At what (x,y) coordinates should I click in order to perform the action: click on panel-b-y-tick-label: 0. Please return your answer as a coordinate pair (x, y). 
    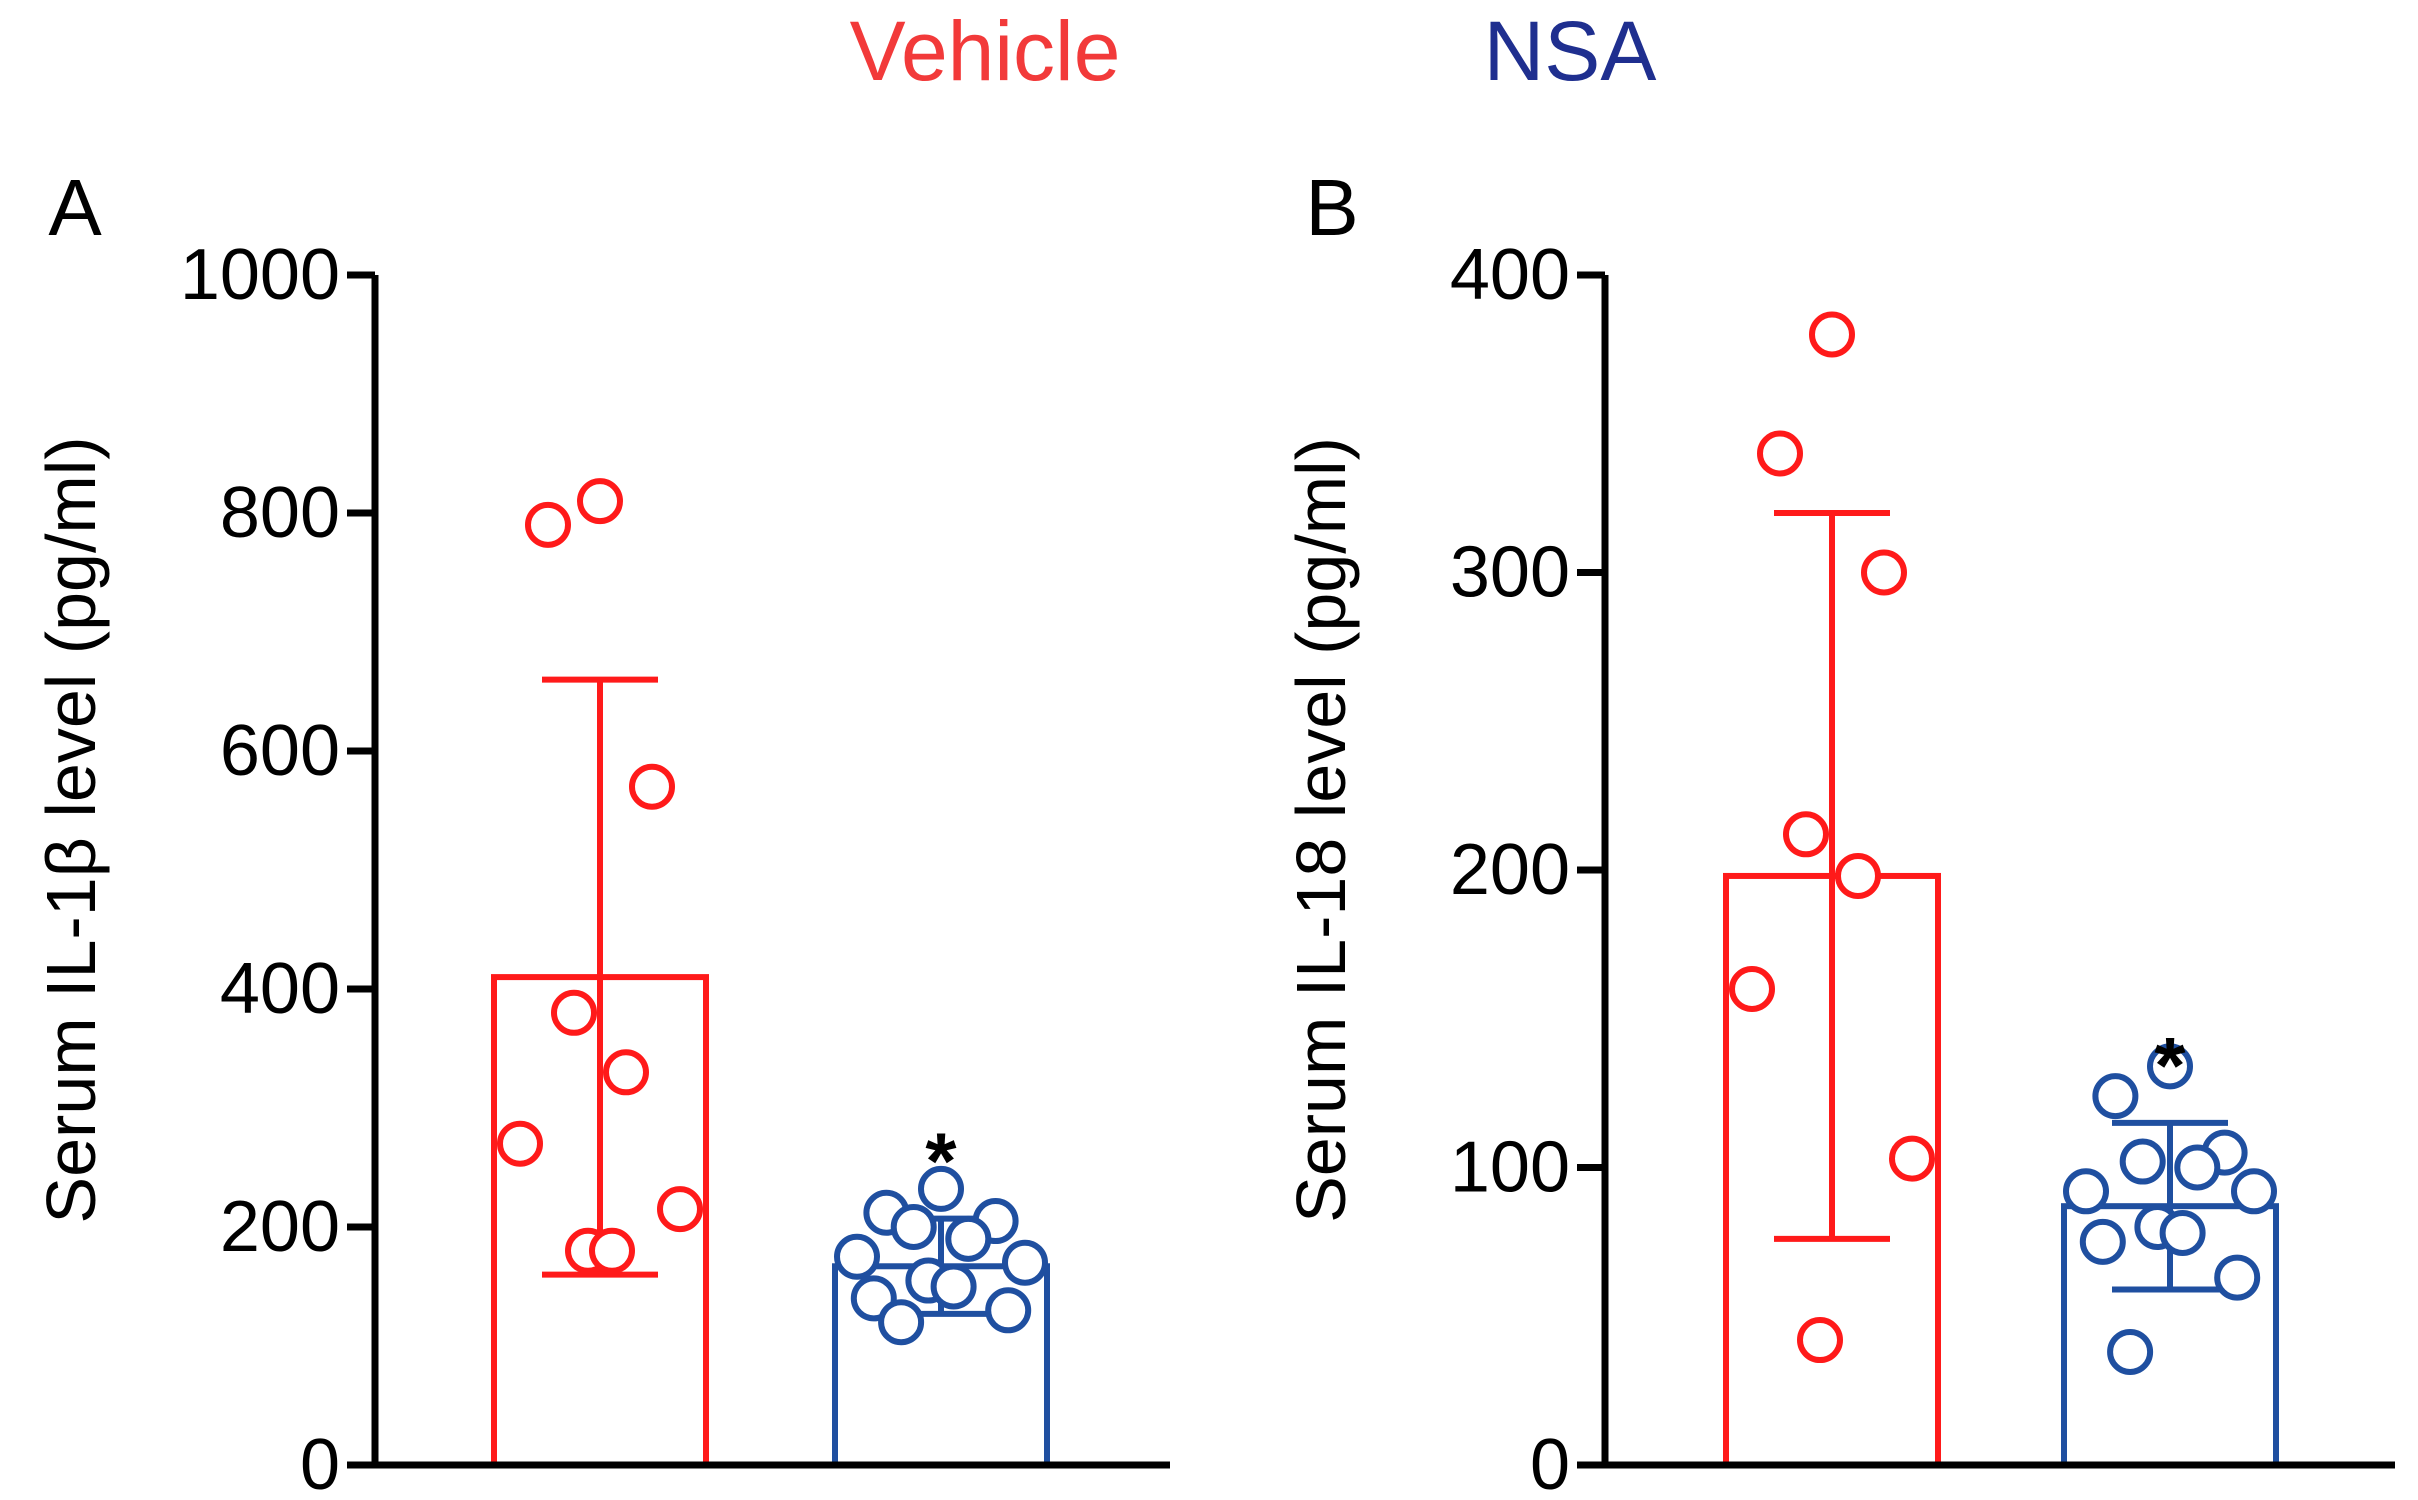
    Looking at the image, I should click on (1550, 1462).